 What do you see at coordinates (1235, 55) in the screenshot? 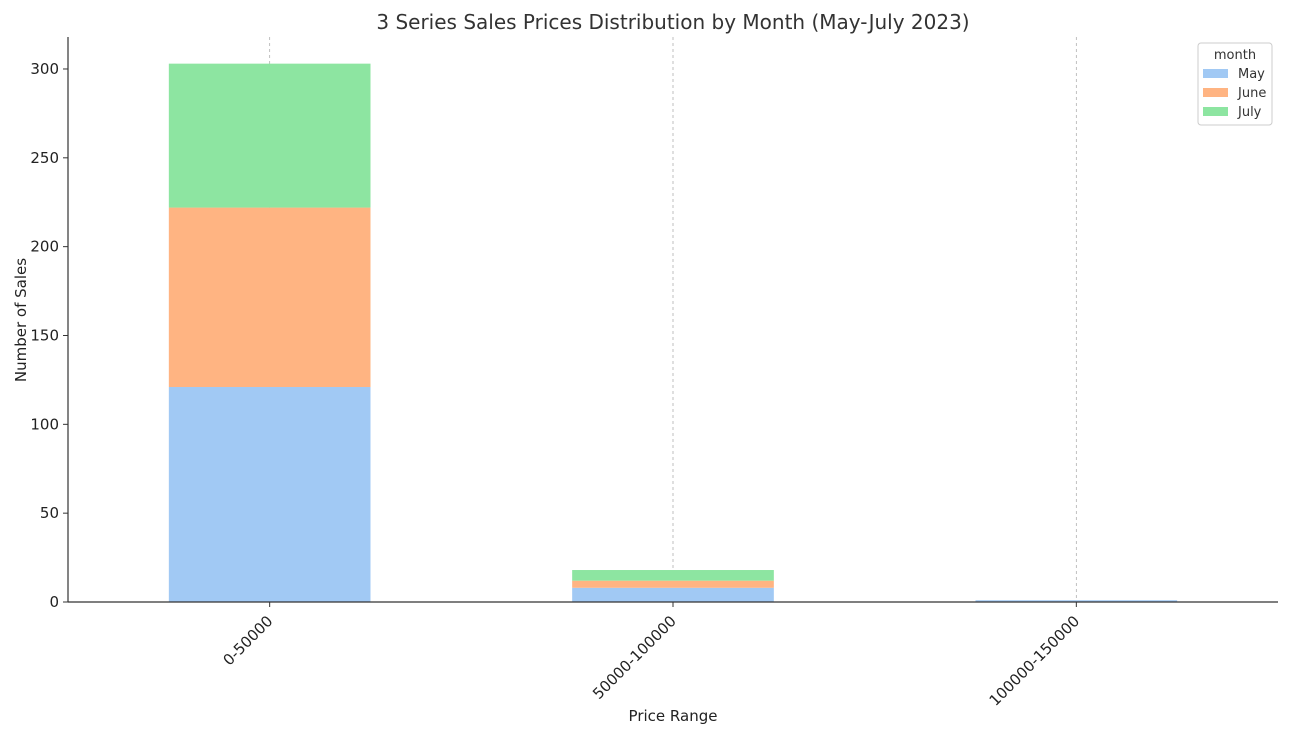
I see `legend-title: month` at bounding box center [1235, 55].